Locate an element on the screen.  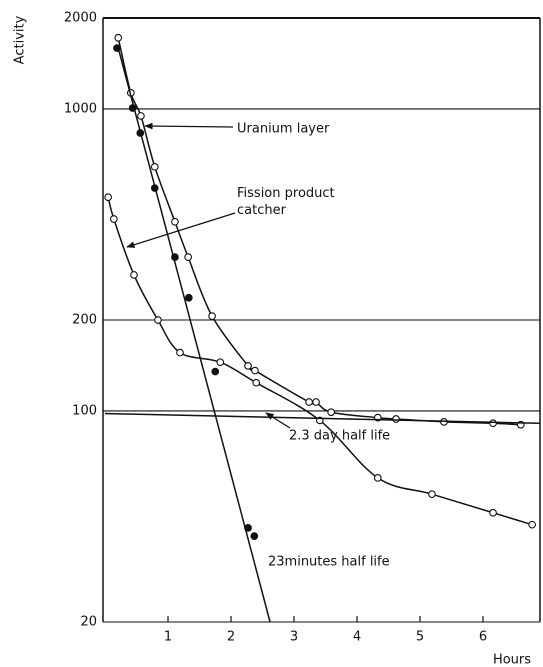
x-tick-label: 1 is located at coordinates (168, 637).